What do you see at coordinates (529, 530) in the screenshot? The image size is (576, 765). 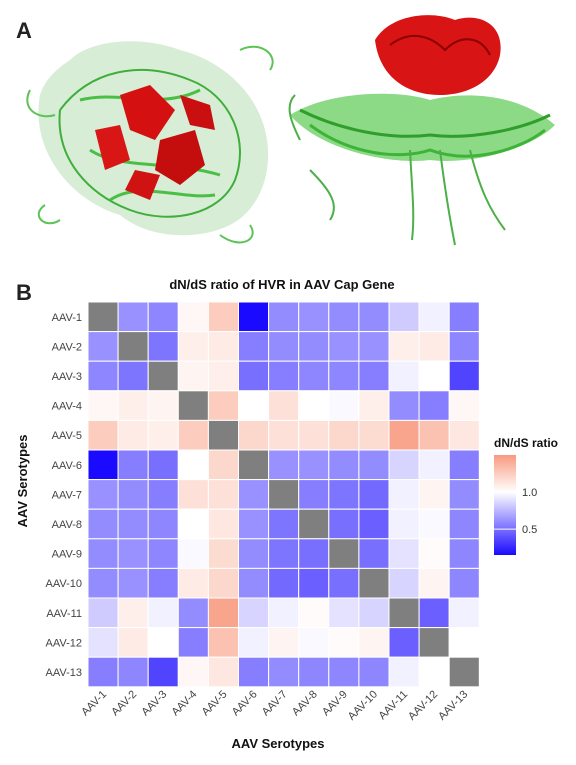 I see `legend-tick-label: 0.5` at bounding box center [529, 530].